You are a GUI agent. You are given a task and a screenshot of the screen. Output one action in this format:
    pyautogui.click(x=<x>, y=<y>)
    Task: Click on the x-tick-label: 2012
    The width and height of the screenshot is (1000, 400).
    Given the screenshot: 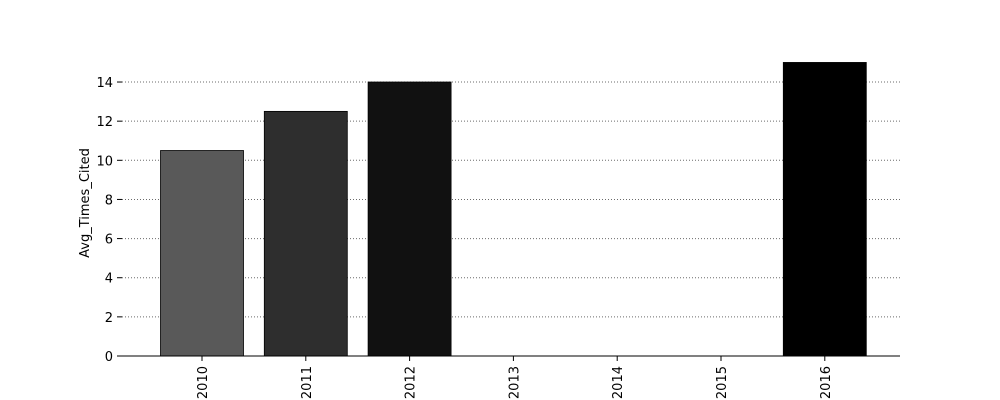 What is the action you would take?
    pyautogui.click(x=411, y=382)
    